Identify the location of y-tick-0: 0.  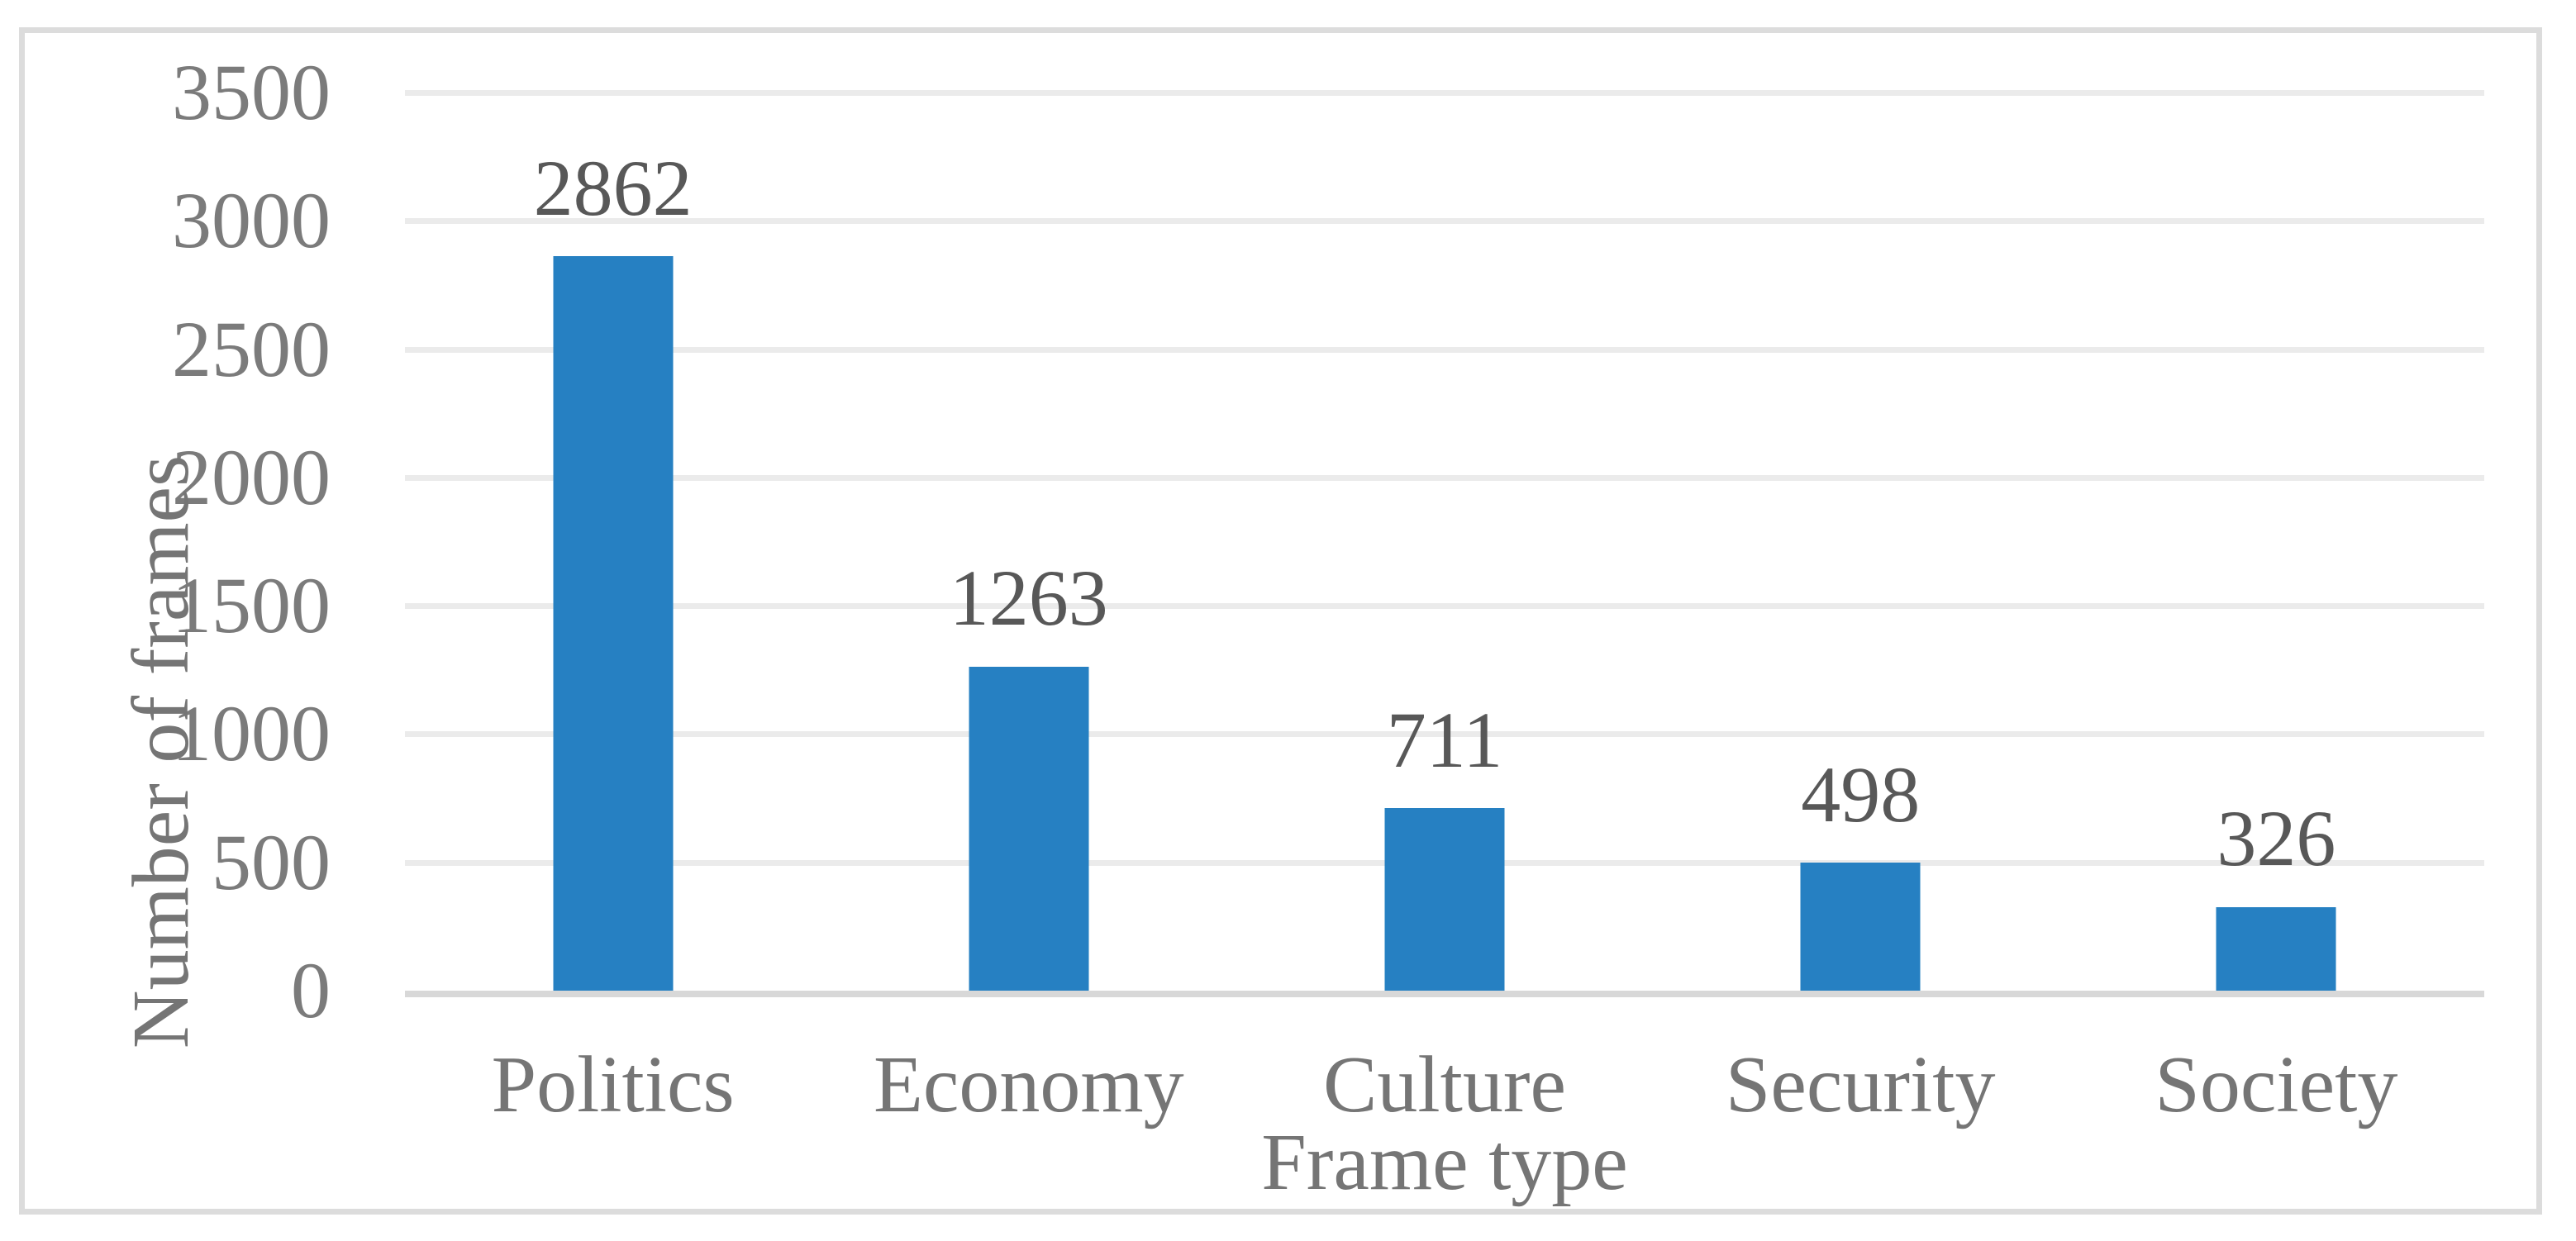
(311, 990).